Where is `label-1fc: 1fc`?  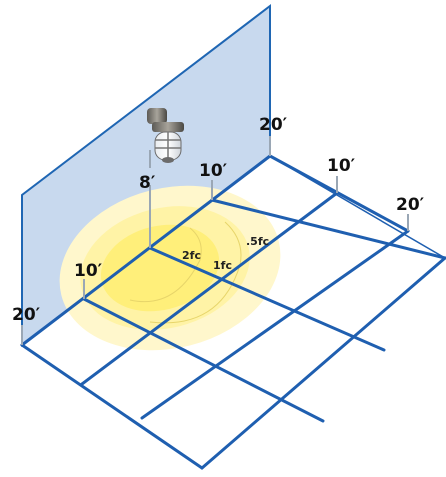
label-1fc: 1fc is located at coordinates (222, 265).